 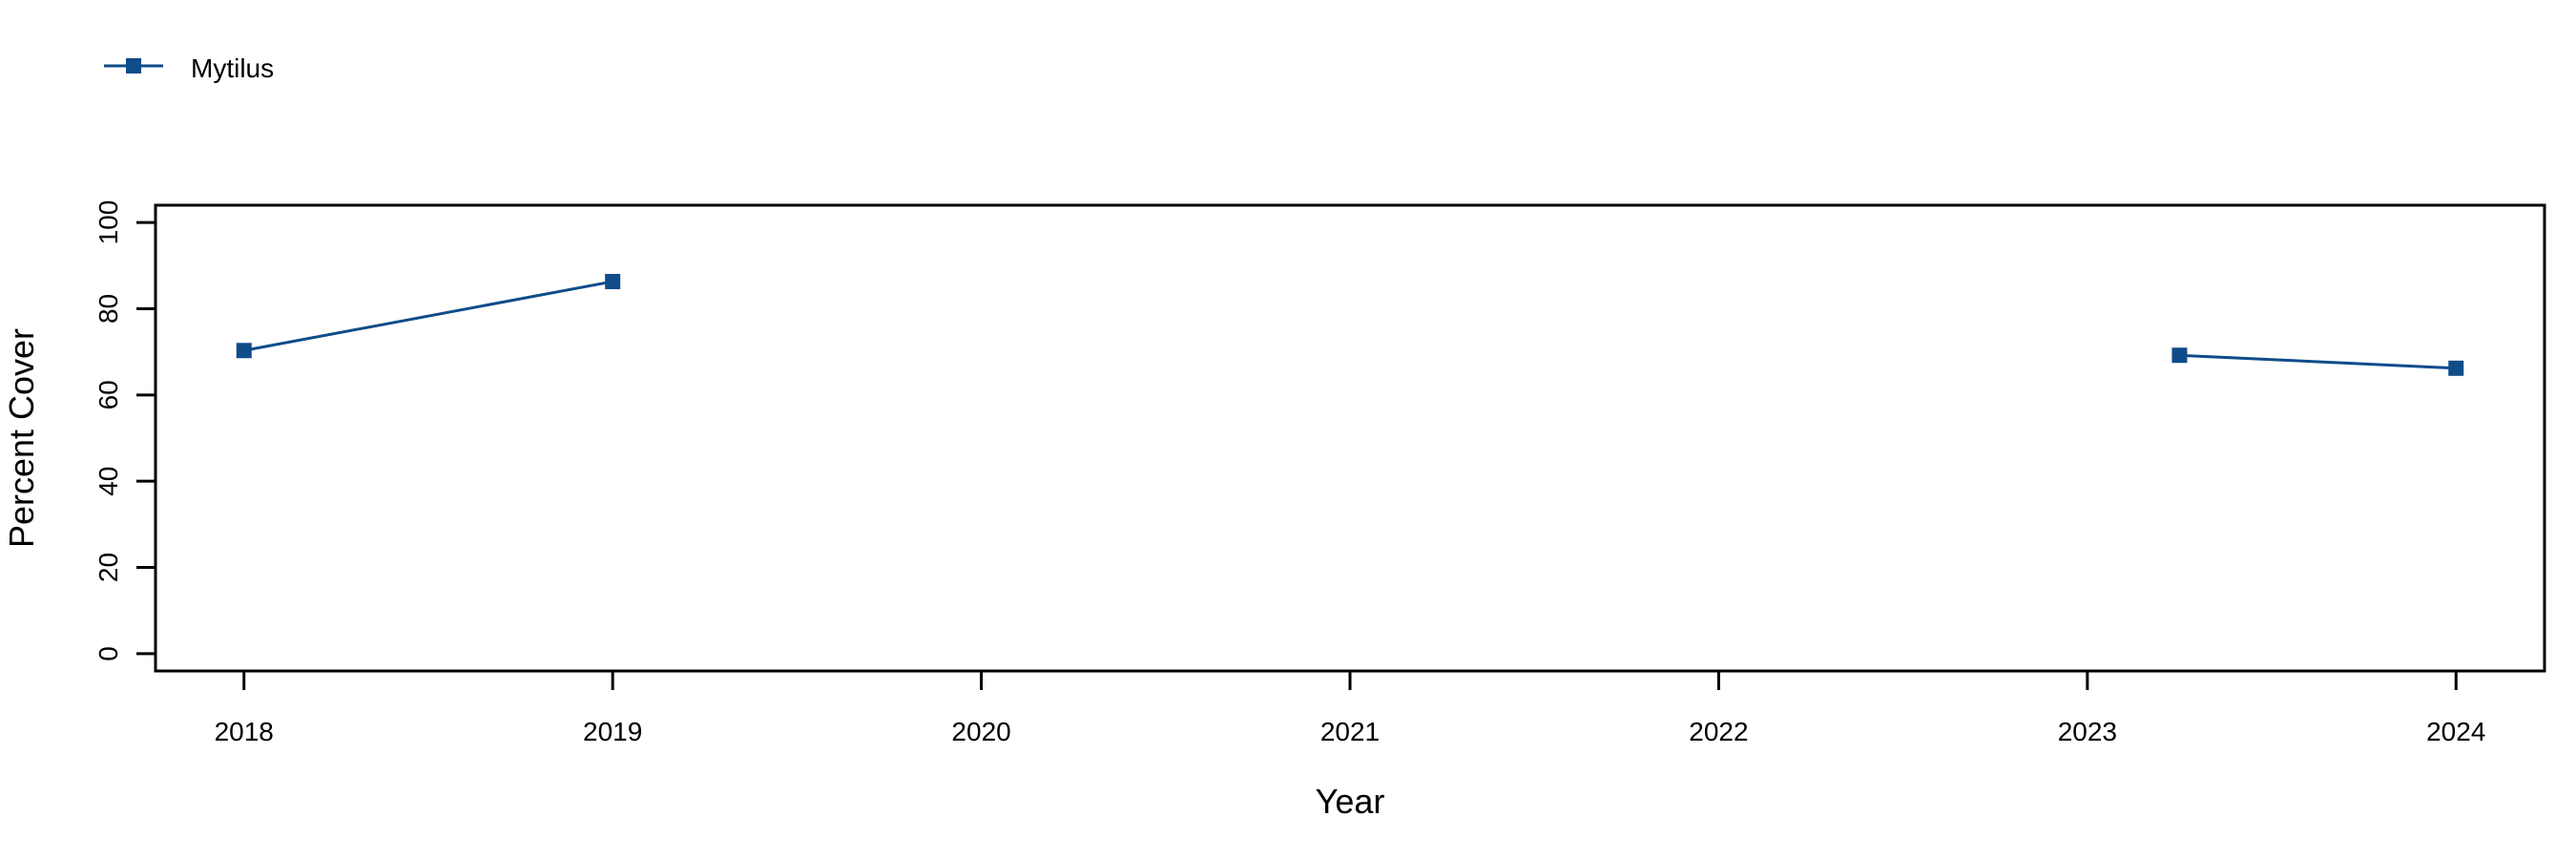 What do you see at coordinates (108, 653) in the screenshot?
I see `y-tick-label: 0` at bounding box center [108, 653].